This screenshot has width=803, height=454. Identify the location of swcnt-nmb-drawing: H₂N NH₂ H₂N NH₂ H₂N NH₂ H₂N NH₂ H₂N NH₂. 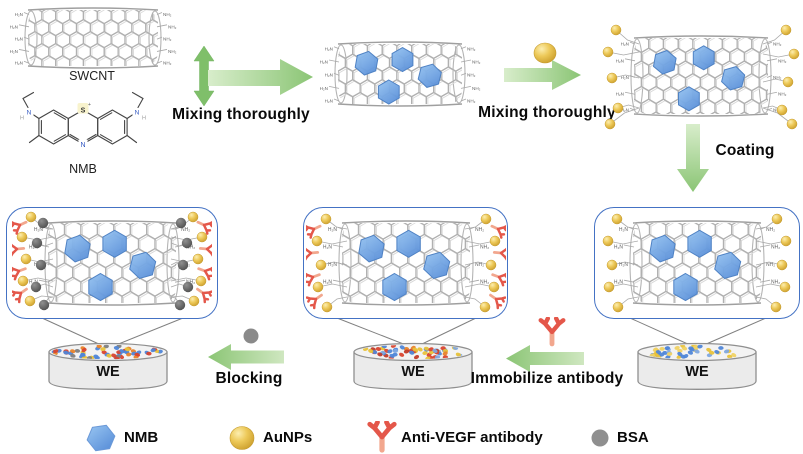
(400, 74).